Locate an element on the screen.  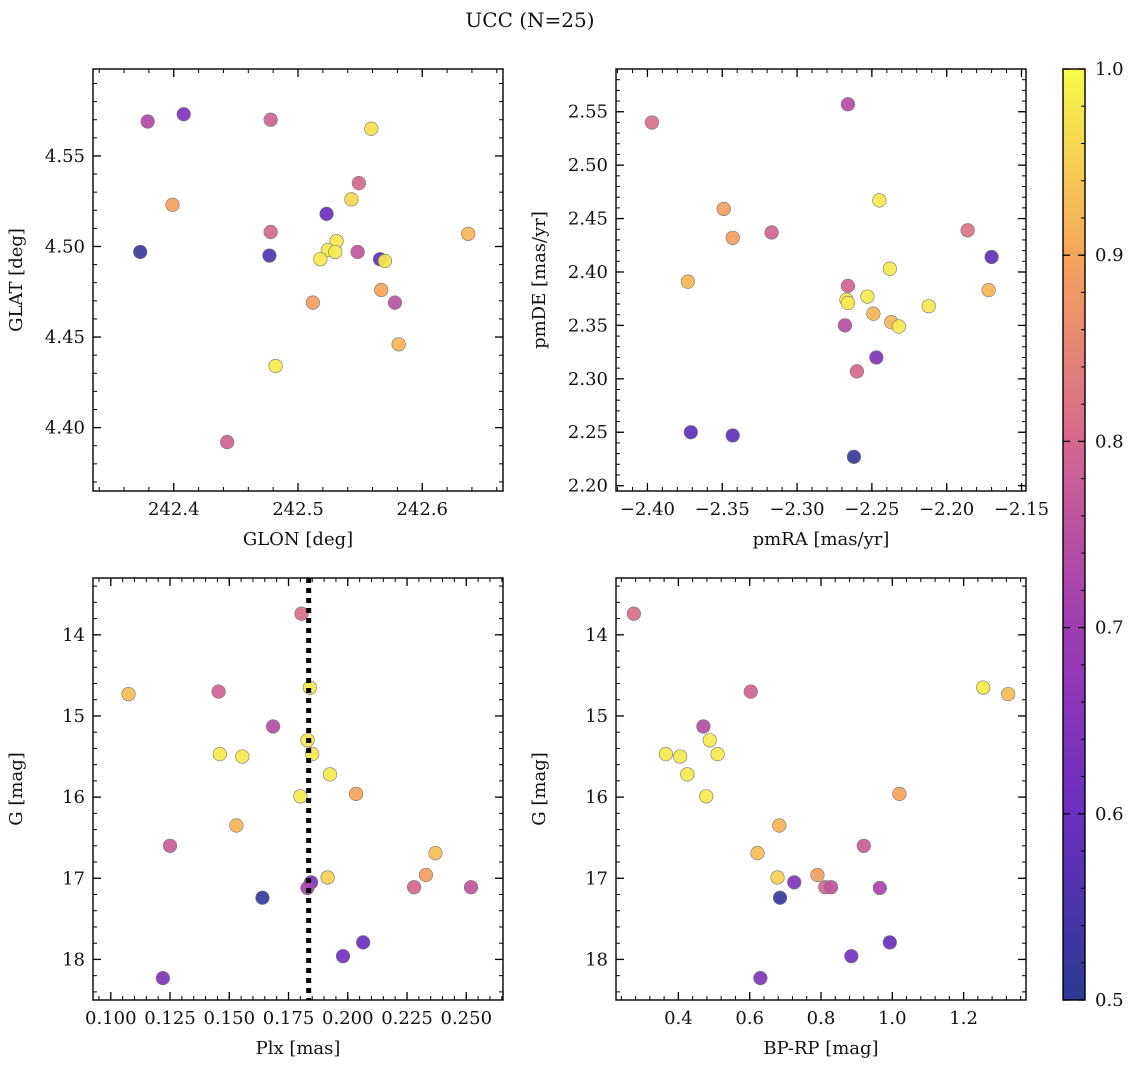
x-tick-label: 242.4 is located at coordinates (174, 509).